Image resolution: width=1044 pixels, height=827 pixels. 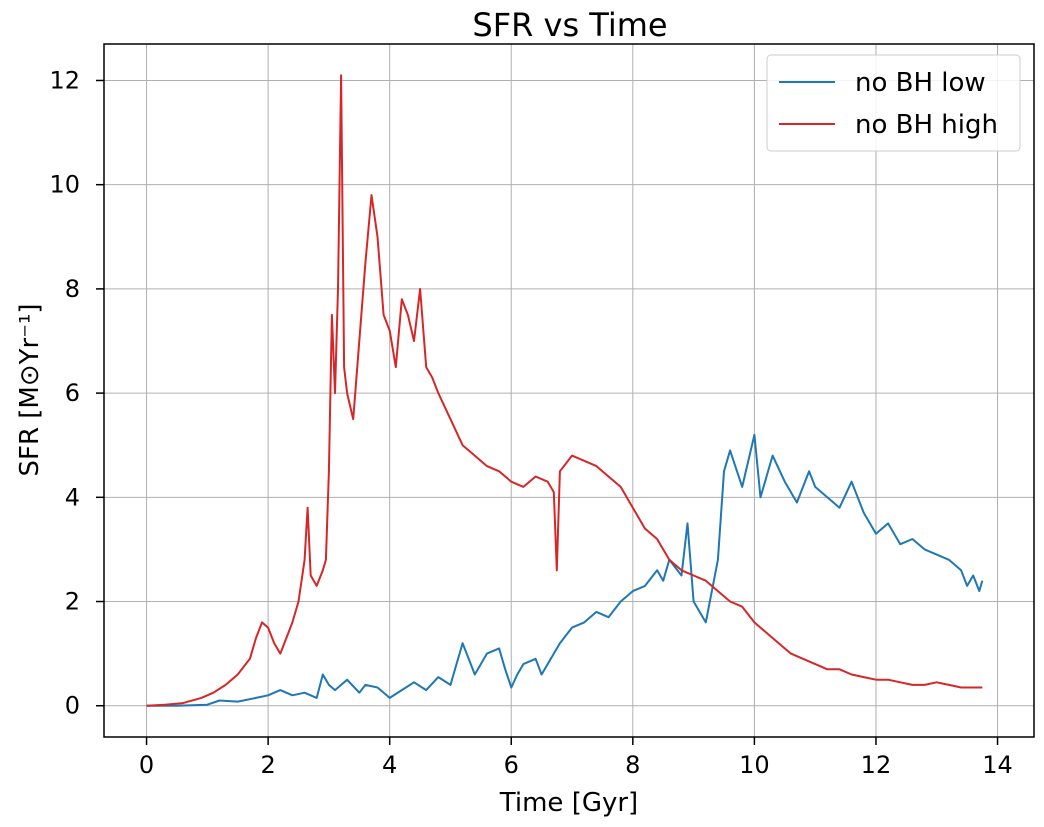 I want to click on x-tick-label-10: 10, so click(x=754, y=765).